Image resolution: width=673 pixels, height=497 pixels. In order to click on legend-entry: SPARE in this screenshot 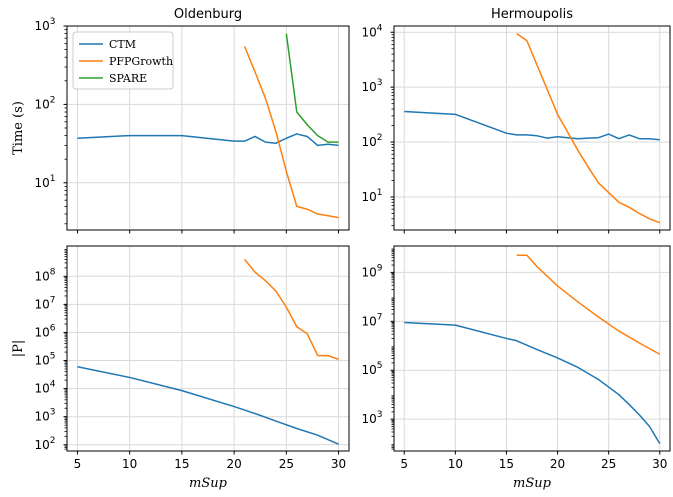, I will do `click(128, 78)`.